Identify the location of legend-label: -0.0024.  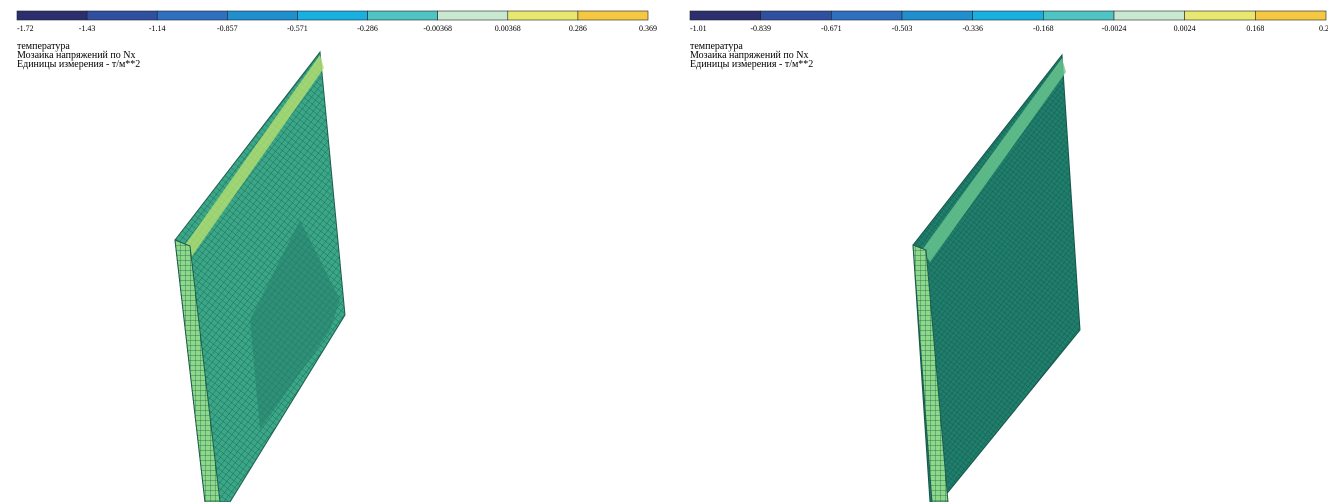
(1114, 28).